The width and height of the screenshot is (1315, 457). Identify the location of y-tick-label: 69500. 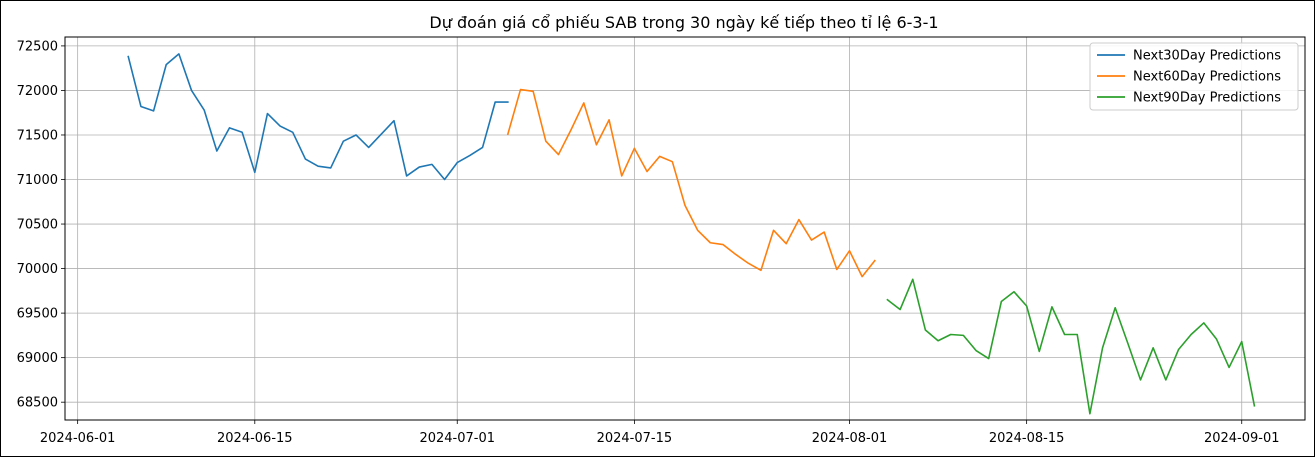
(37, 314).